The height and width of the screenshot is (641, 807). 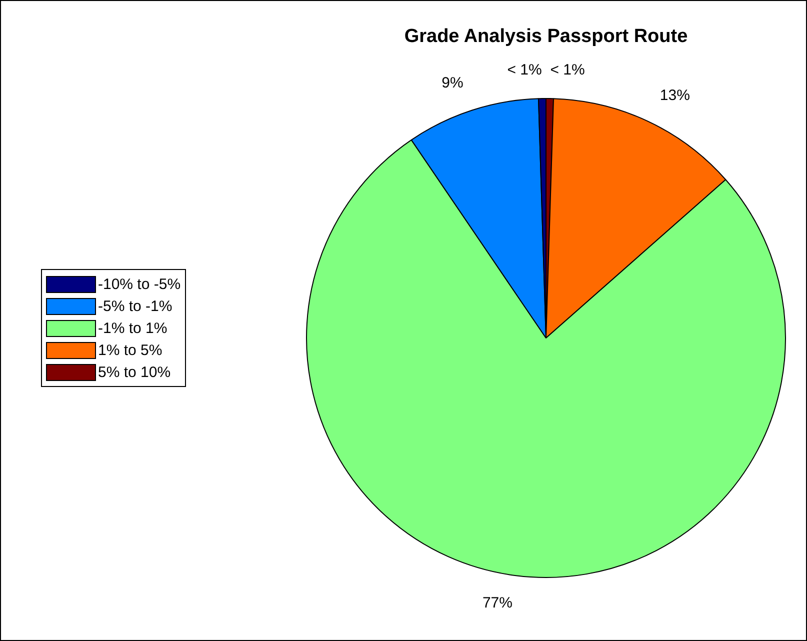 What do you see at coordinates (139, 284) in the screenshot?
I see `legend-label: -10% to -5%` at bounding box center [139, 284].